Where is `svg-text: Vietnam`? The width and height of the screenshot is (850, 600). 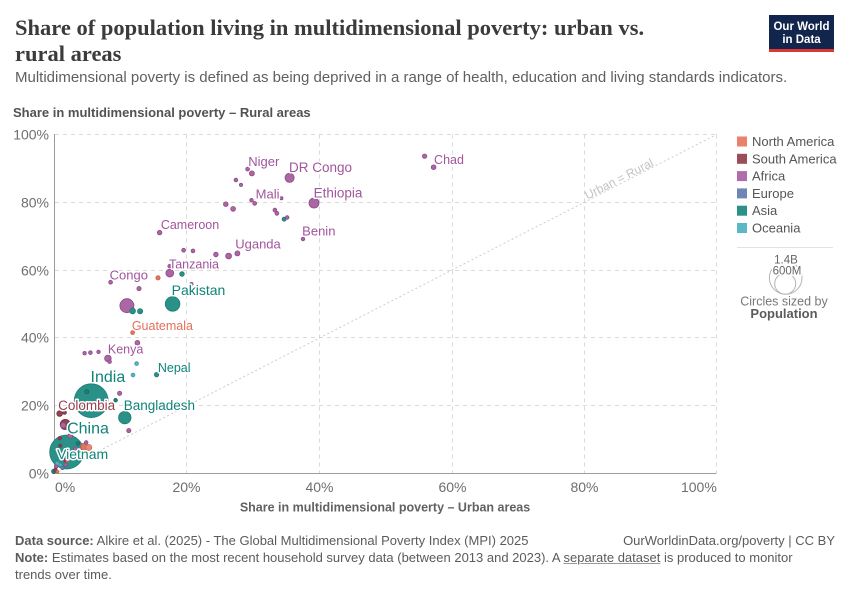
svg-text: Vietnam is located at coordinates (82, 454).